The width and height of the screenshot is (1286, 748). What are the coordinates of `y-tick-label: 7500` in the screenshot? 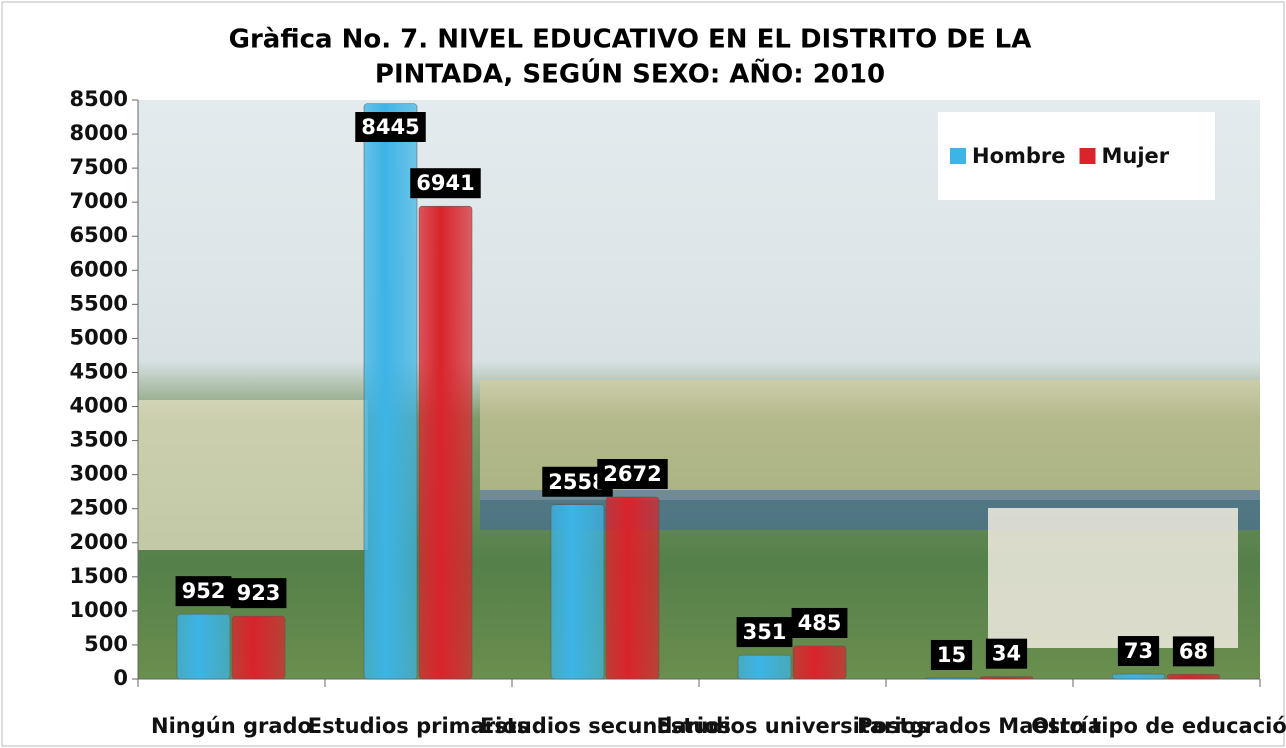 It's located at (99, 167).